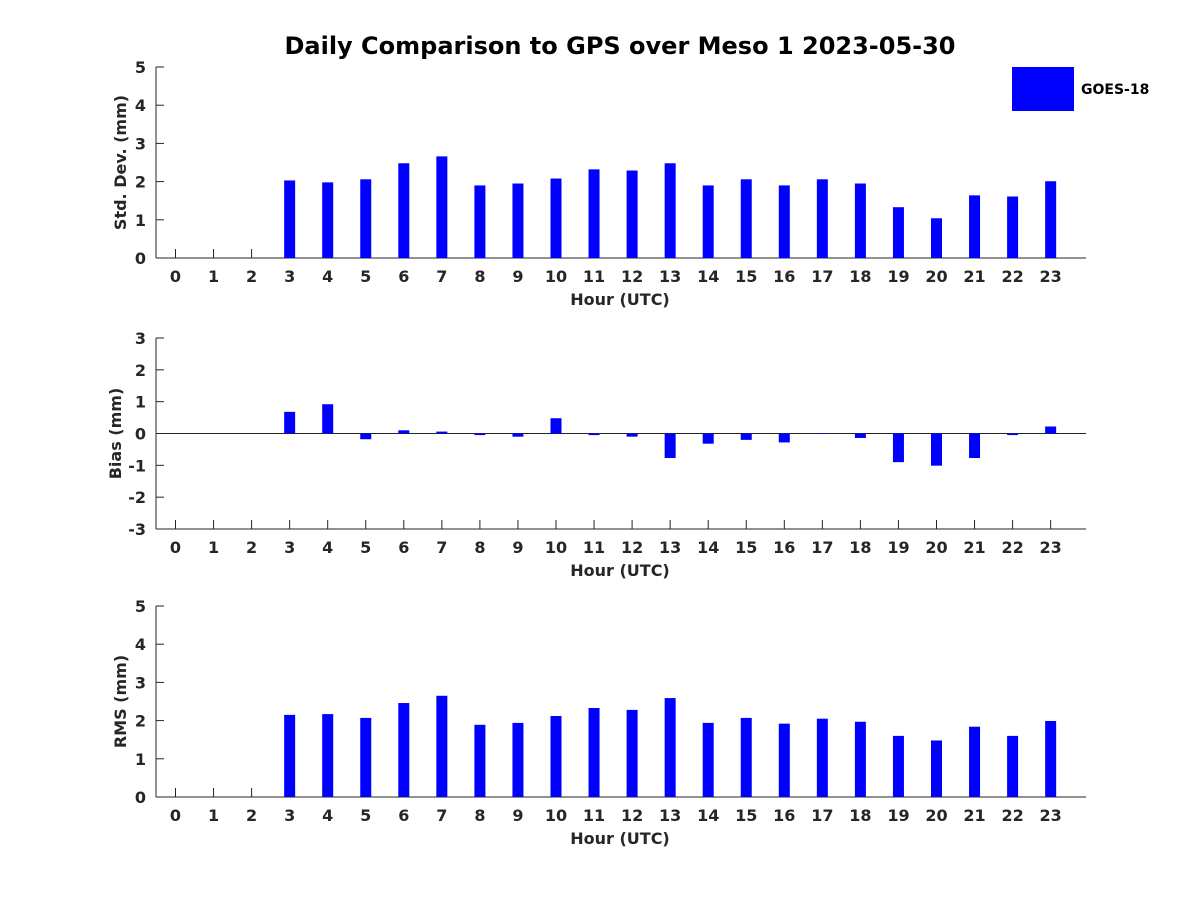 This screenshot has height=900, width=1200. What do you see at coordinates (898, 276) in the screenshot?
I see `x-tick-label: 19` at bounding box center [898, 276].